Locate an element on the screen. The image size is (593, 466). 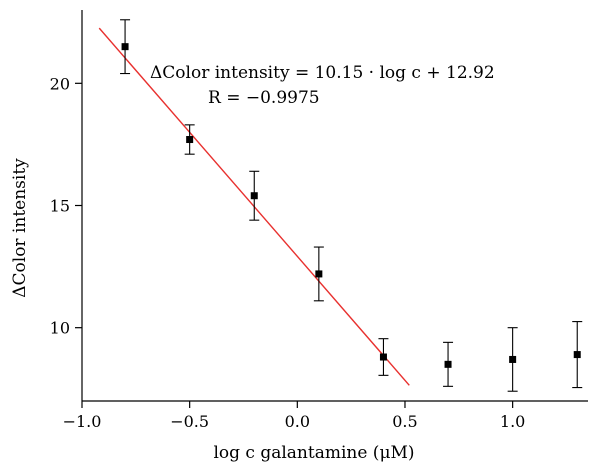
regression-equation: ΔColor intensity = 10.15 · log c + 12.92 is located at coordinates (322, 73).